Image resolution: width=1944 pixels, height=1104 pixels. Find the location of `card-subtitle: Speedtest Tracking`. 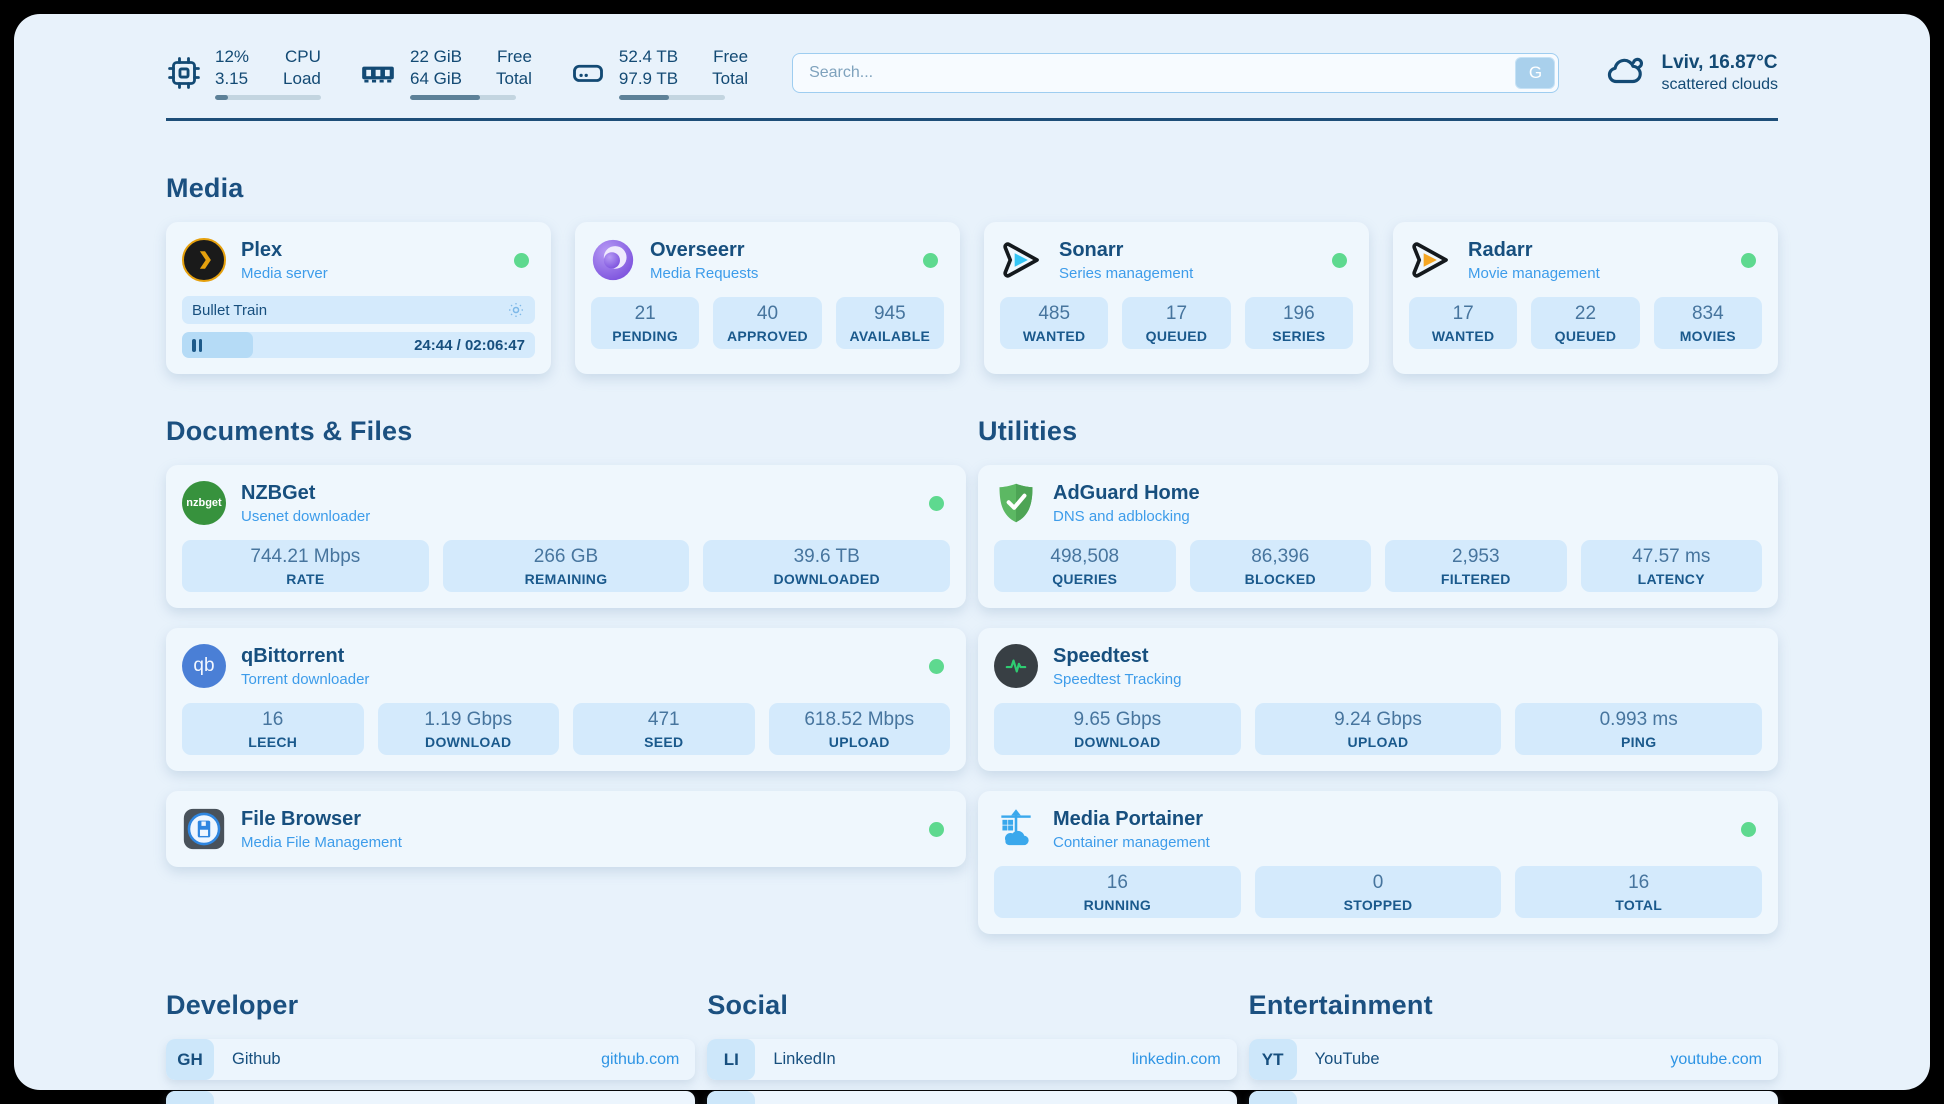

card-subtitle: Speedtest Tracking is located at coordinates (1117, 679).